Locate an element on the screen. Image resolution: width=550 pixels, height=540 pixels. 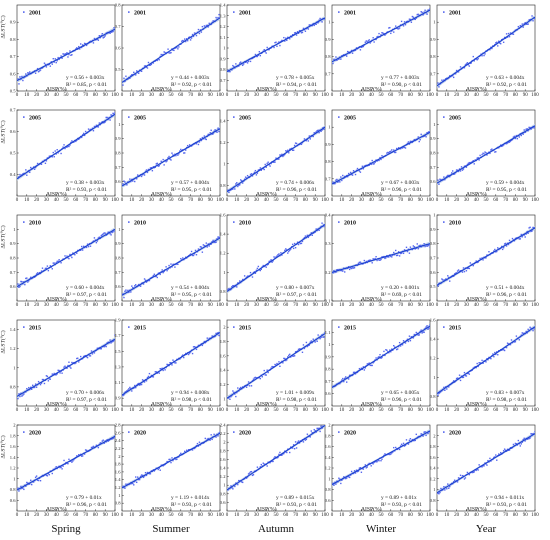
y-tick-label: 2.6 is located at coordinates (118, 432).